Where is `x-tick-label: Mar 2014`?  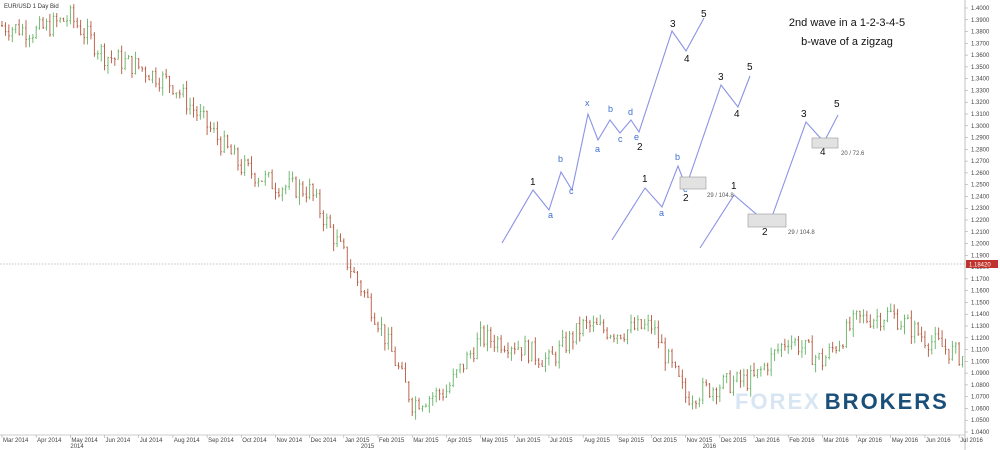
x-tick-label: Mar 2014 is located at coordinates (16, 441).